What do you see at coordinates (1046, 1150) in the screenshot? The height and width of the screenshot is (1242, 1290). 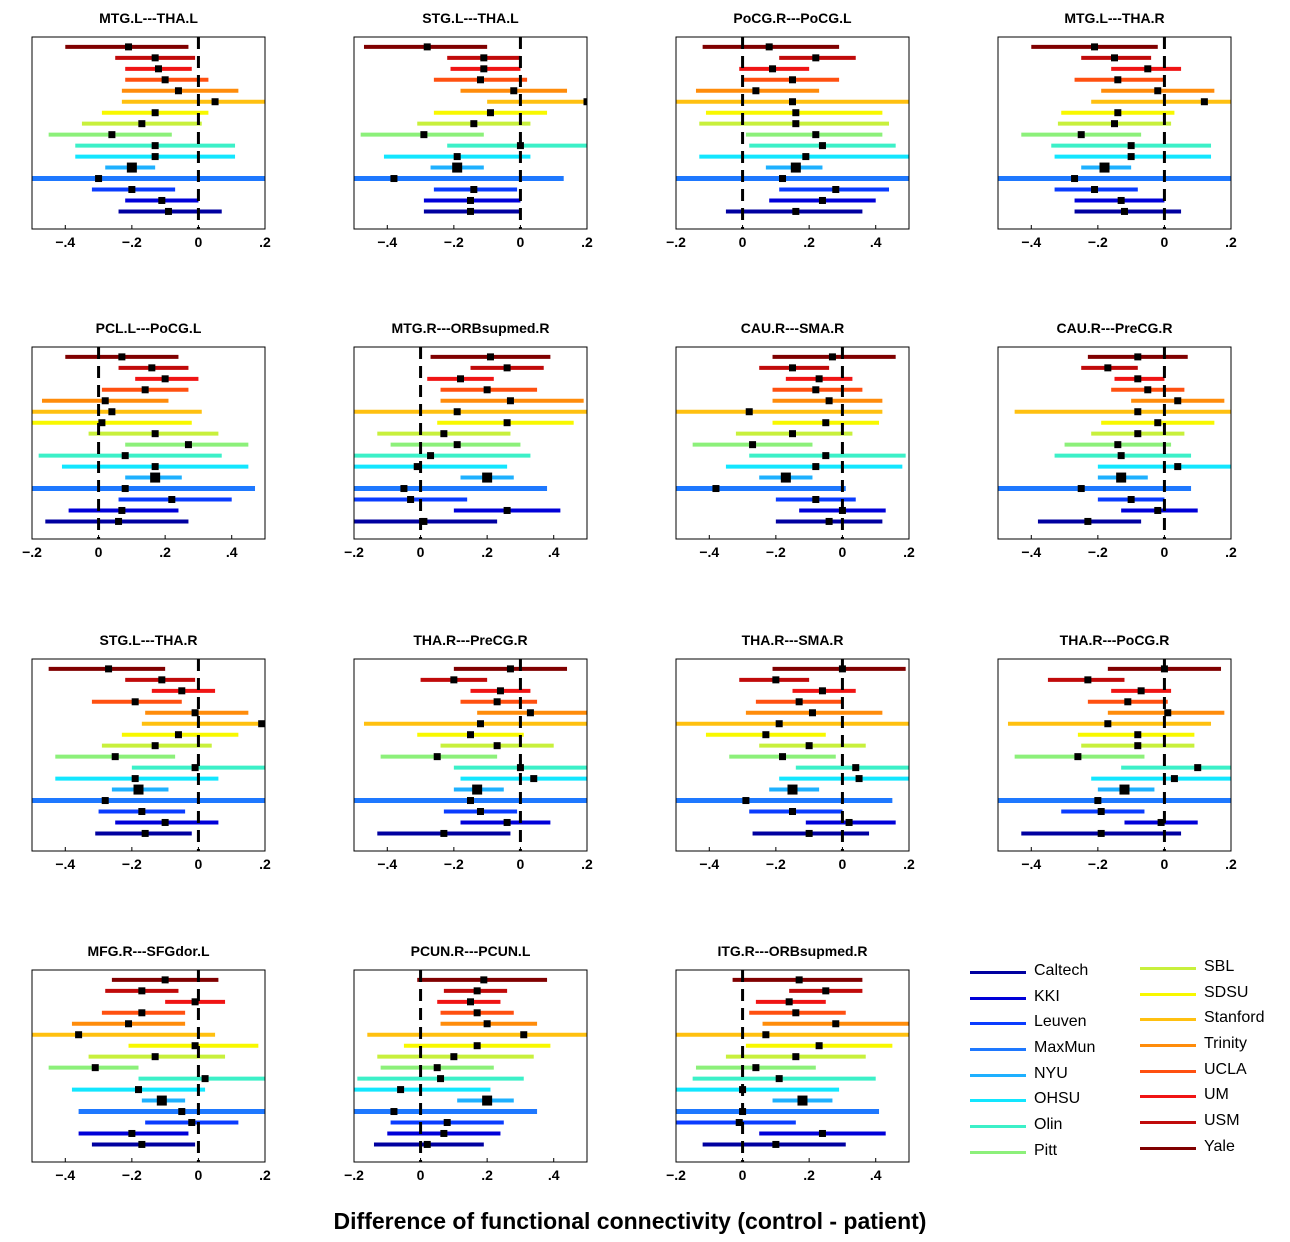 I see `legend-label: Pitt` at bounding box center [1046, 1150].